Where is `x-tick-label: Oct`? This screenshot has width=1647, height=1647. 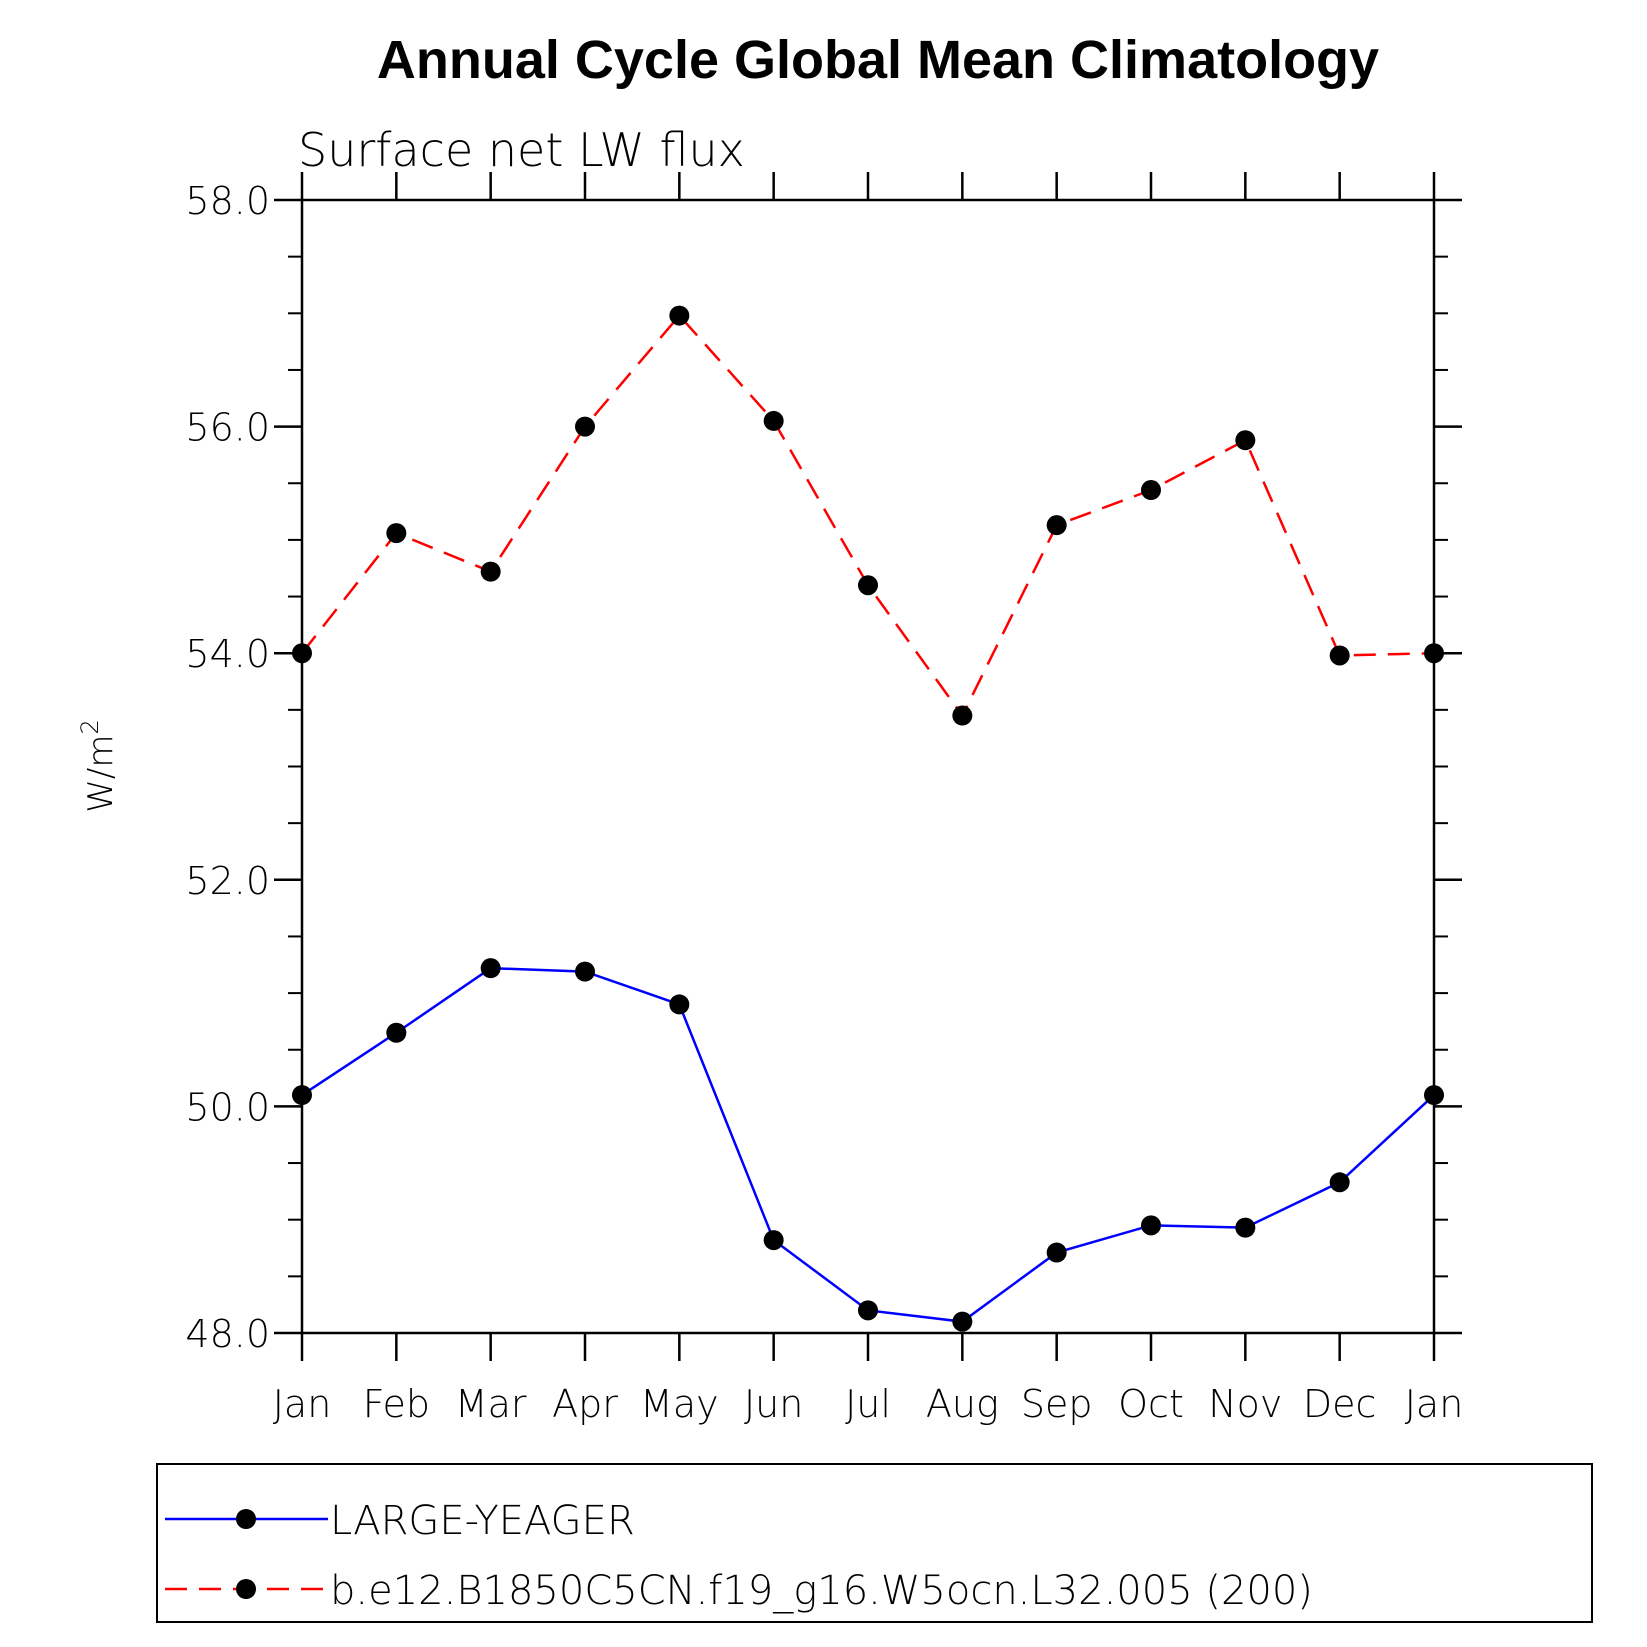
x-tick-label: Oct is located at coordinates (1151, 1404).